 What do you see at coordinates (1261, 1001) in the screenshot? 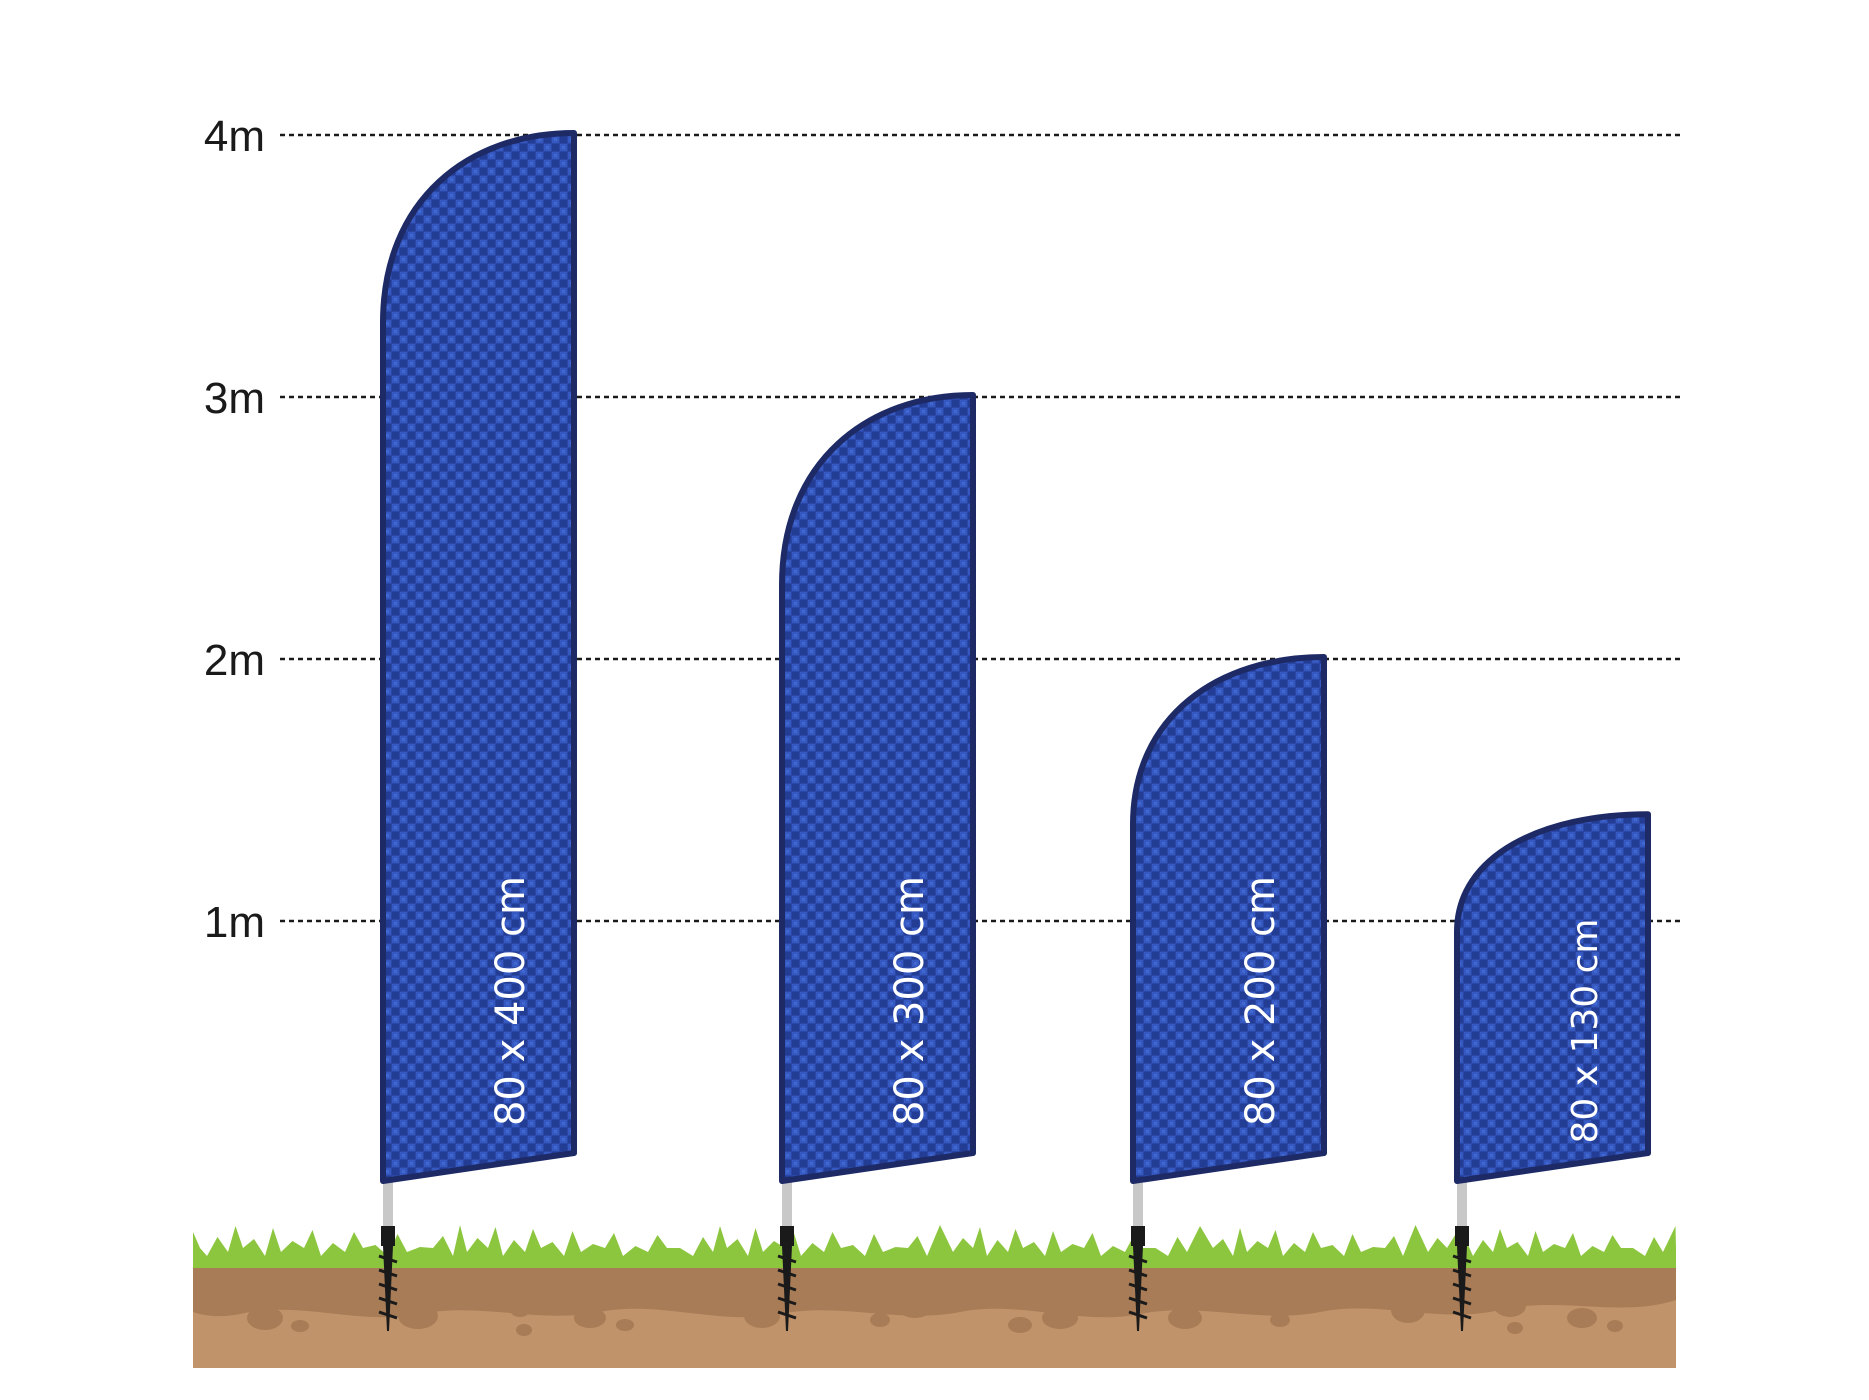
I see `flag-size-label: 80 x 200 cm` at bounding box center [1261, 1001].